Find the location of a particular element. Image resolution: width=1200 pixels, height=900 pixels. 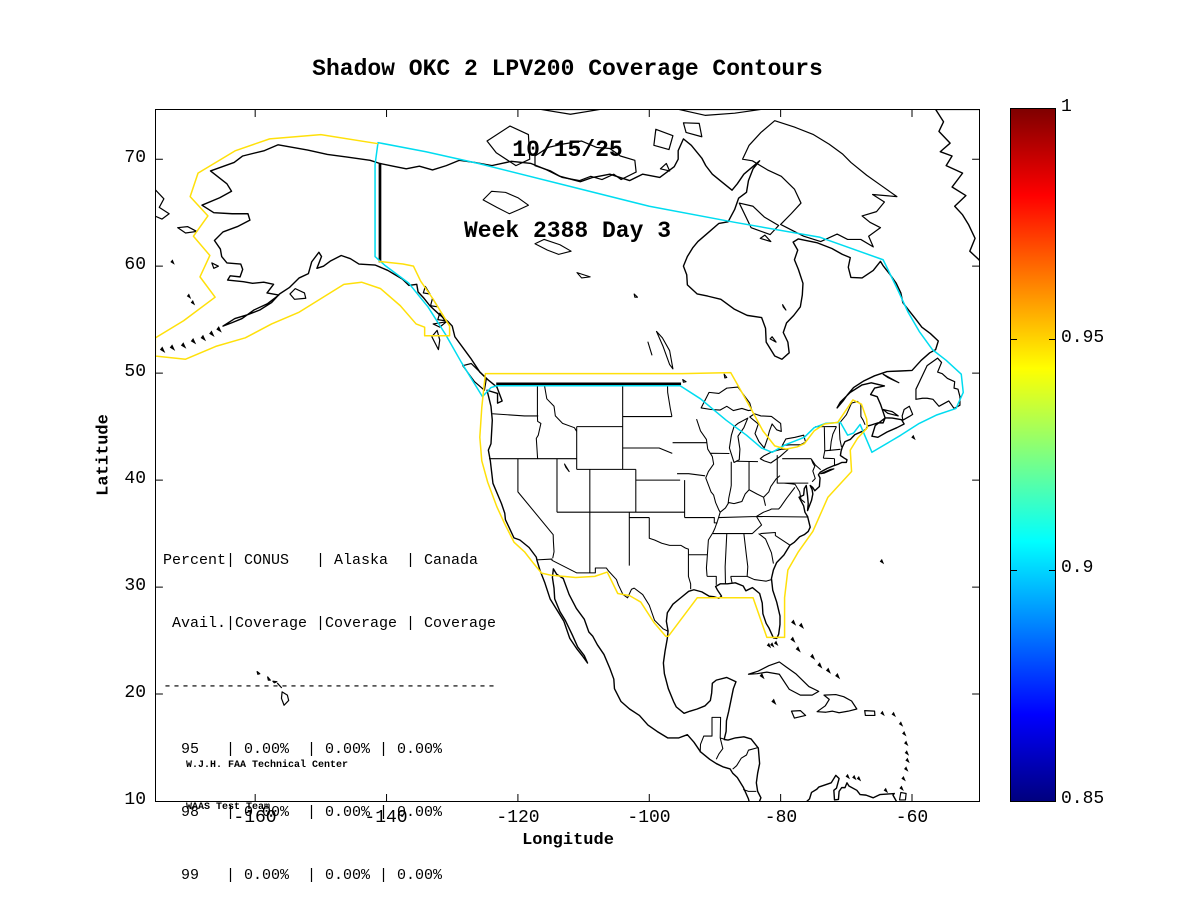

y-tick-label: 70 is located at coordinates (135, 158).